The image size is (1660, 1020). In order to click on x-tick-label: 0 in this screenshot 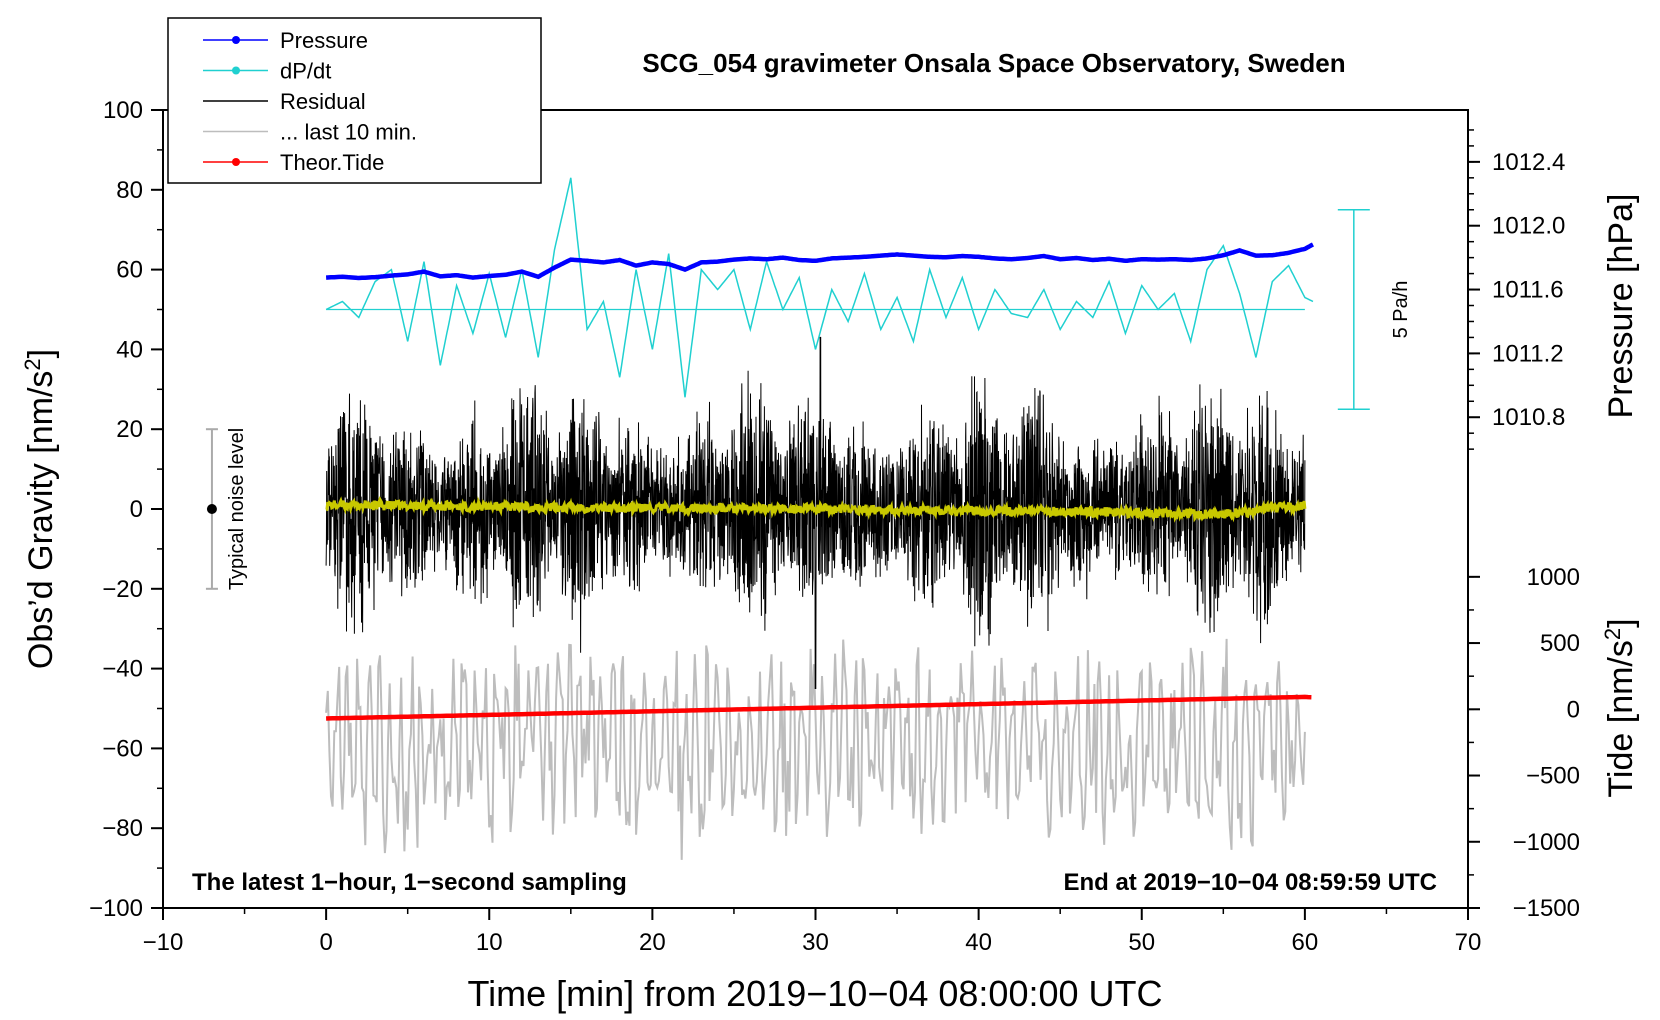, I will do `click(325, 942)`.